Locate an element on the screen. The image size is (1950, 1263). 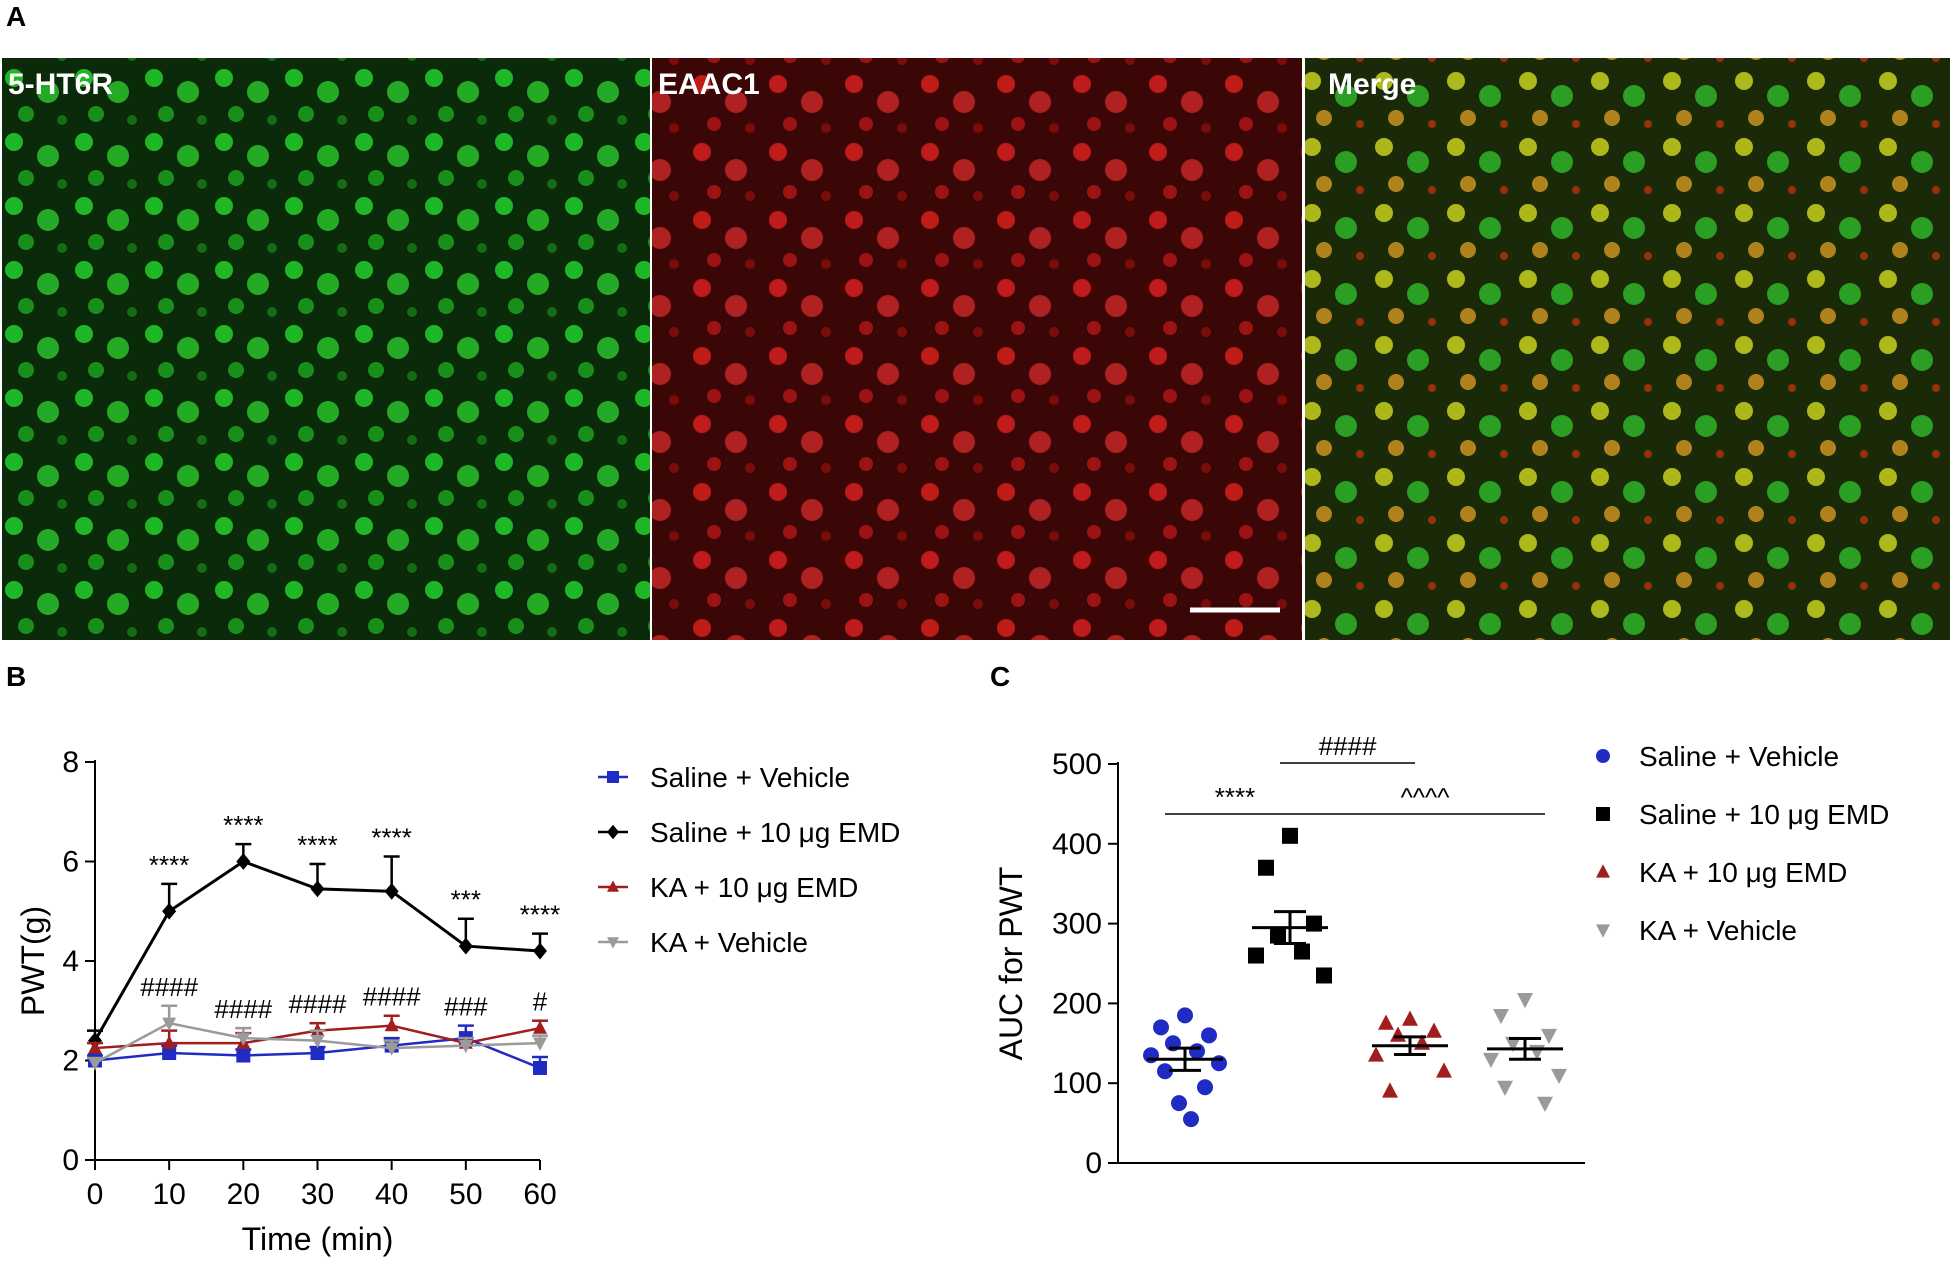
significance-hash: ### is located at coordinates (466, 1007).